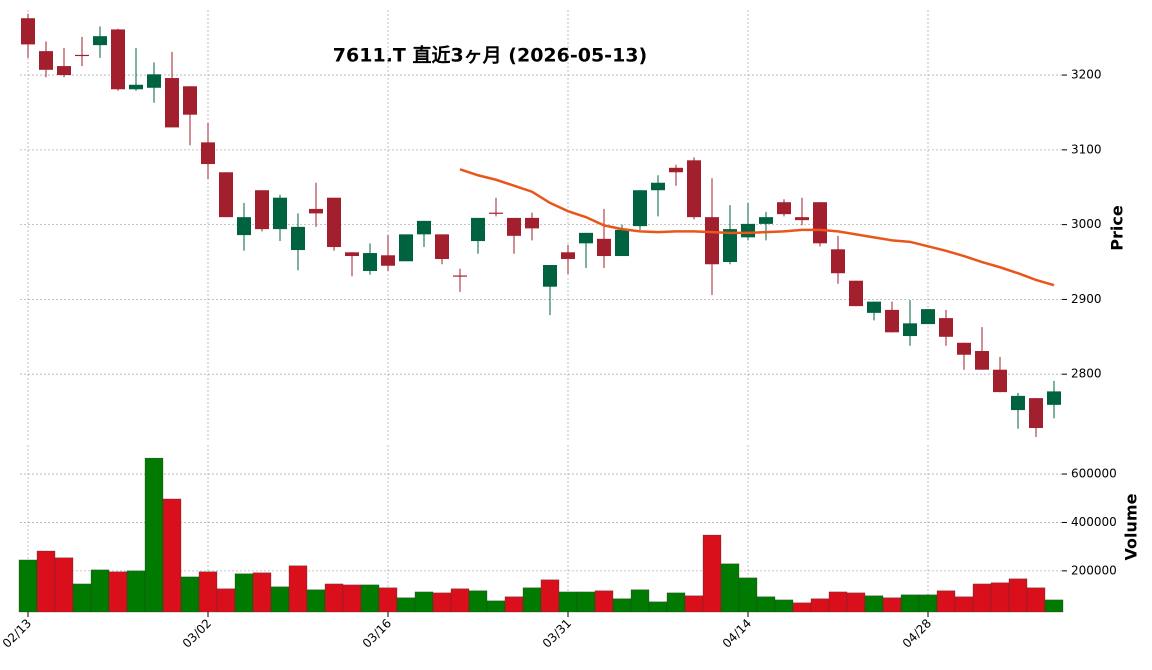 The width and height of the screenshot is (1152, 670). I want to click on x-tick-label: 03/16, so click(377, 633).